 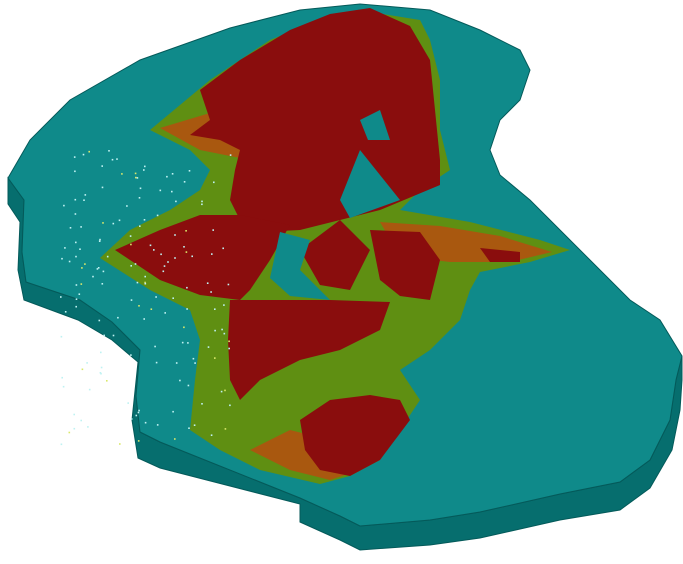 I want to click on surface-speckles, so click(x=146, y=298).